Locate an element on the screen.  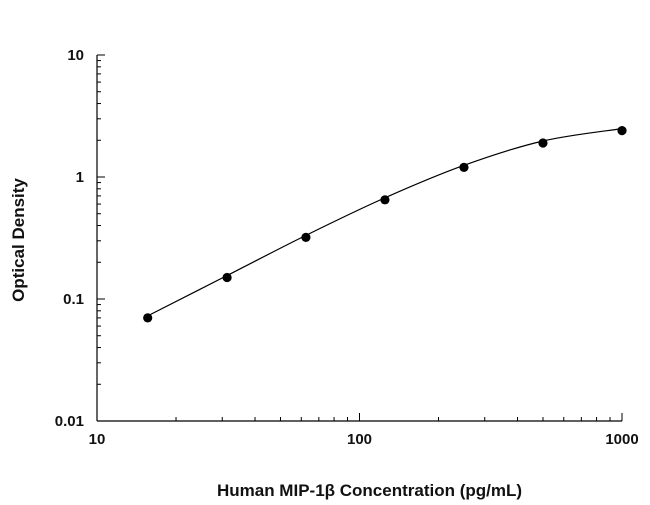
y-axis-title: Optical Density is located at coordinates (18, 240).